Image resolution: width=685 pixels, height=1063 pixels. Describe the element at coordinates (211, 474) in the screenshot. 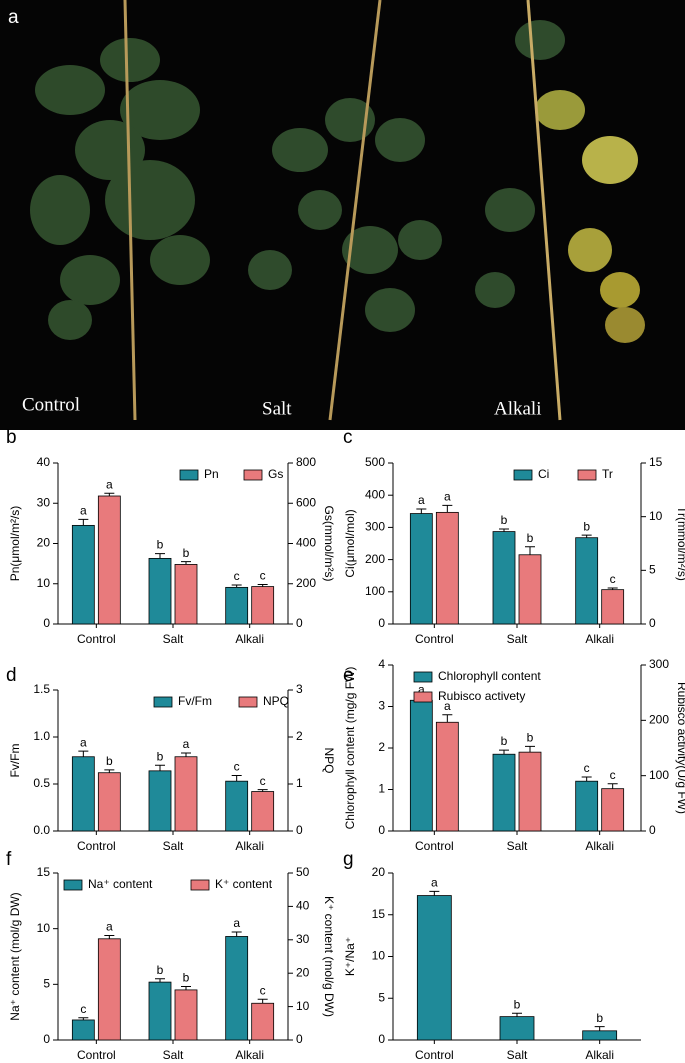

I see `legend-label: Pn` at that location.